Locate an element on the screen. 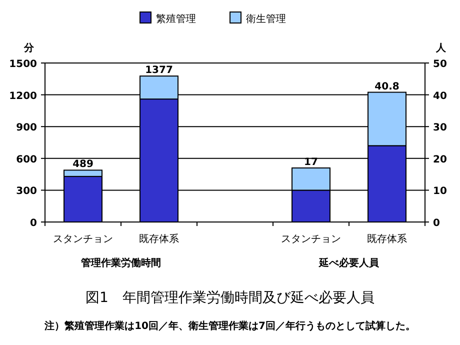  y-axis-title: 人 is located at coordinates (441, 48).